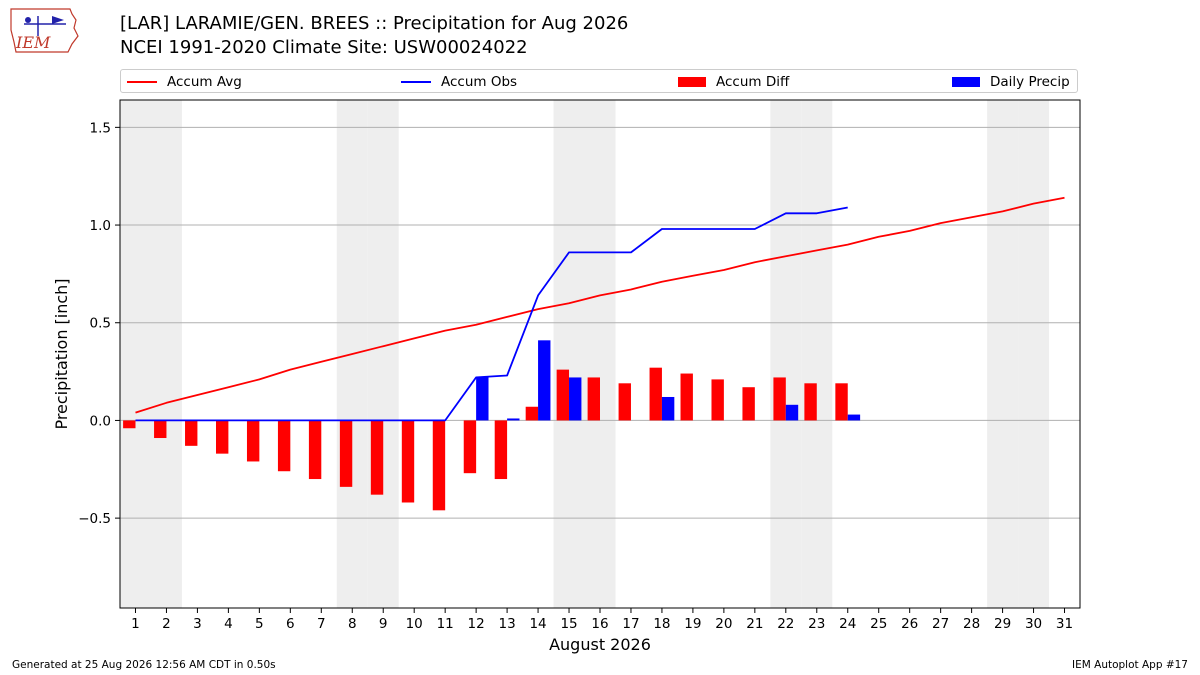 The width and height of the screenshot is (1200, 675). Describe the element at coordinates (753, 82) in the screenshot. I see `legend-label-accum-diff: Accum Diff` at that location.